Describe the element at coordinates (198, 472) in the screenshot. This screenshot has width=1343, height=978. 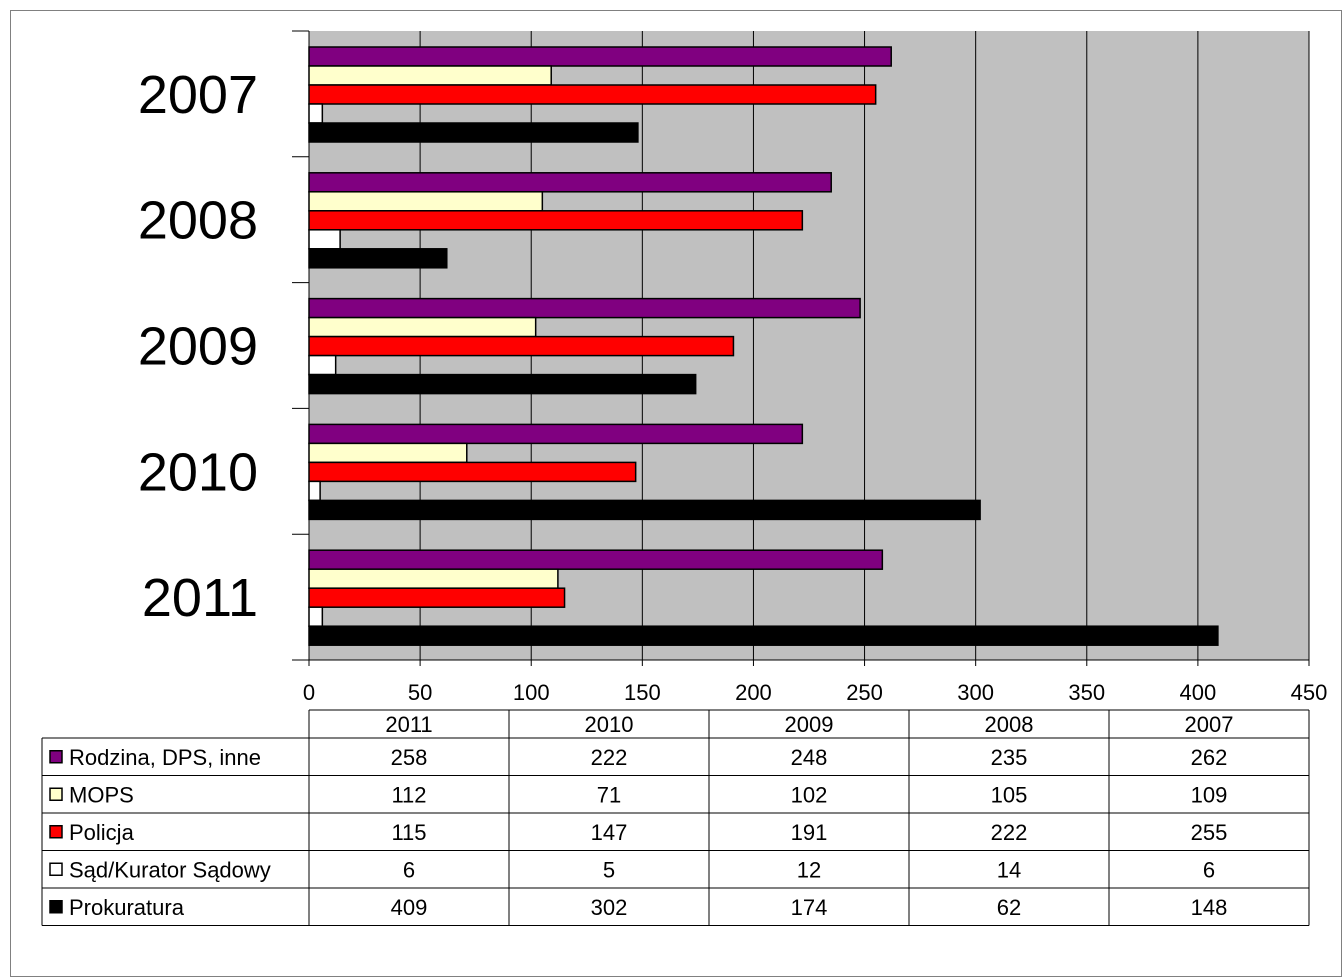
I see `category-label: 2010` at that location.